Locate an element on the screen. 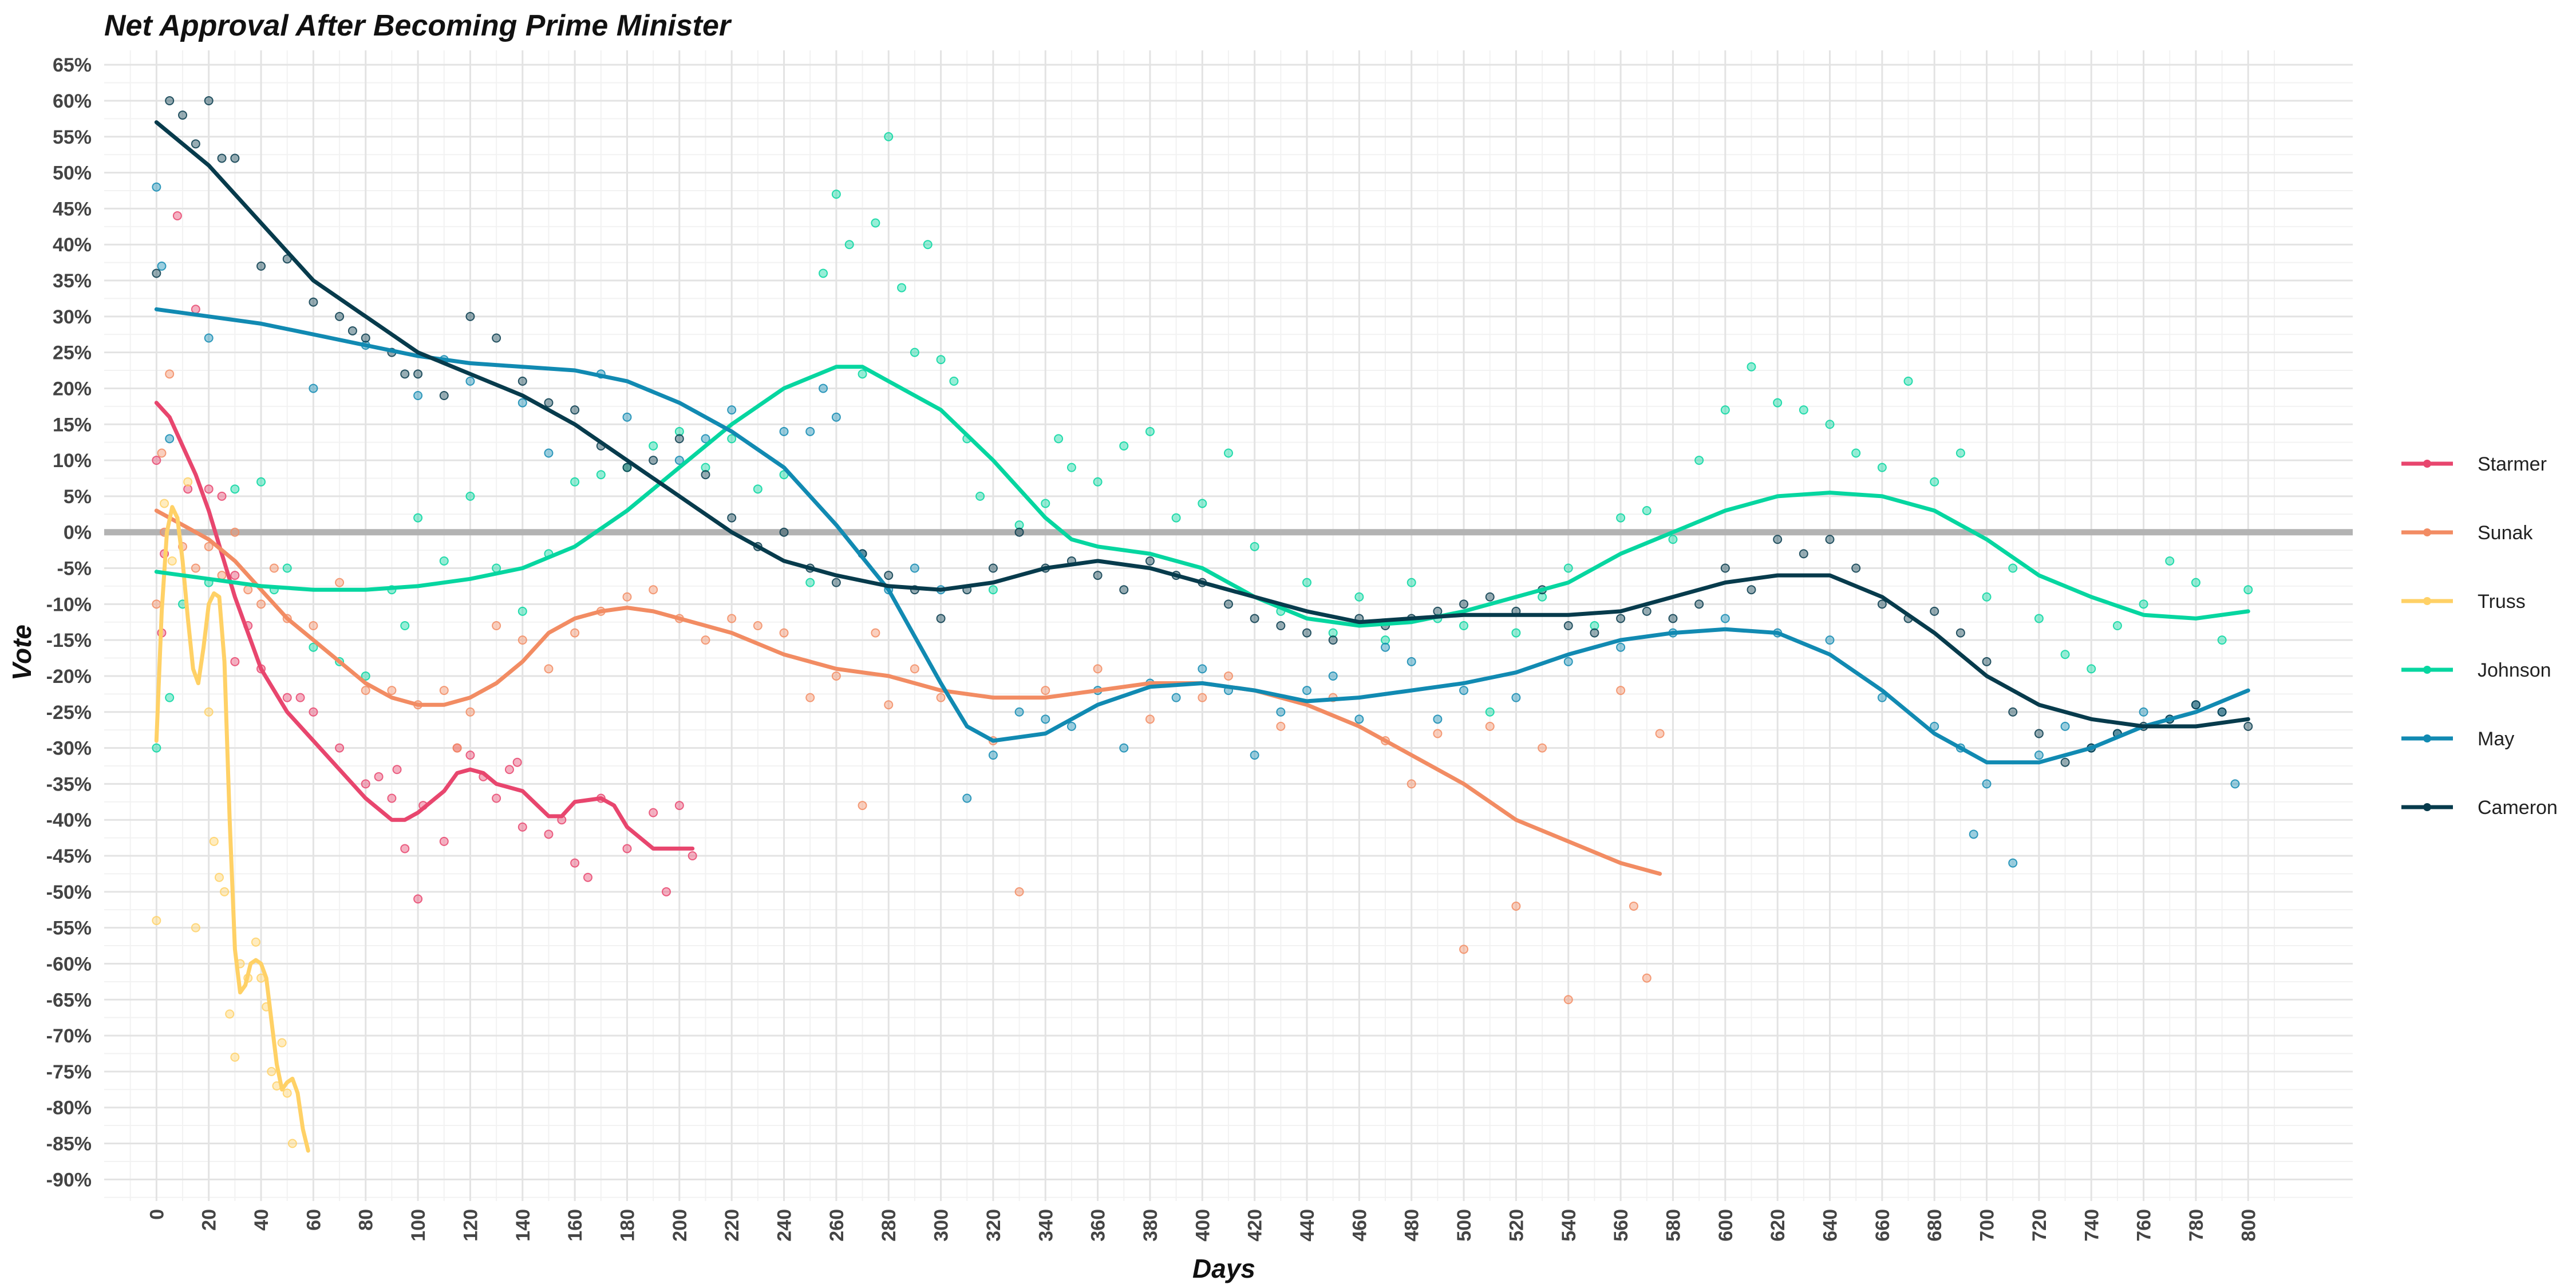 This screenshot has height=1288, width=2576. y-tick-label: 35% is located at coordinates (72, 281).